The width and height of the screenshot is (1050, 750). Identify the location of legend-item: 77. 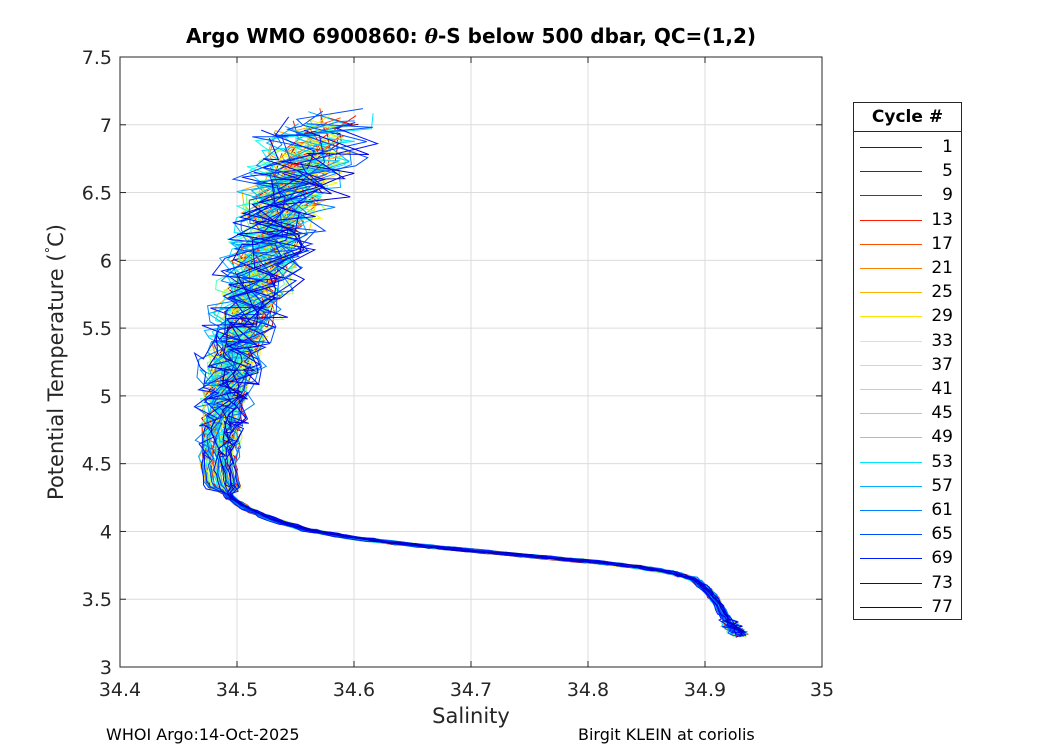
(907, 608).